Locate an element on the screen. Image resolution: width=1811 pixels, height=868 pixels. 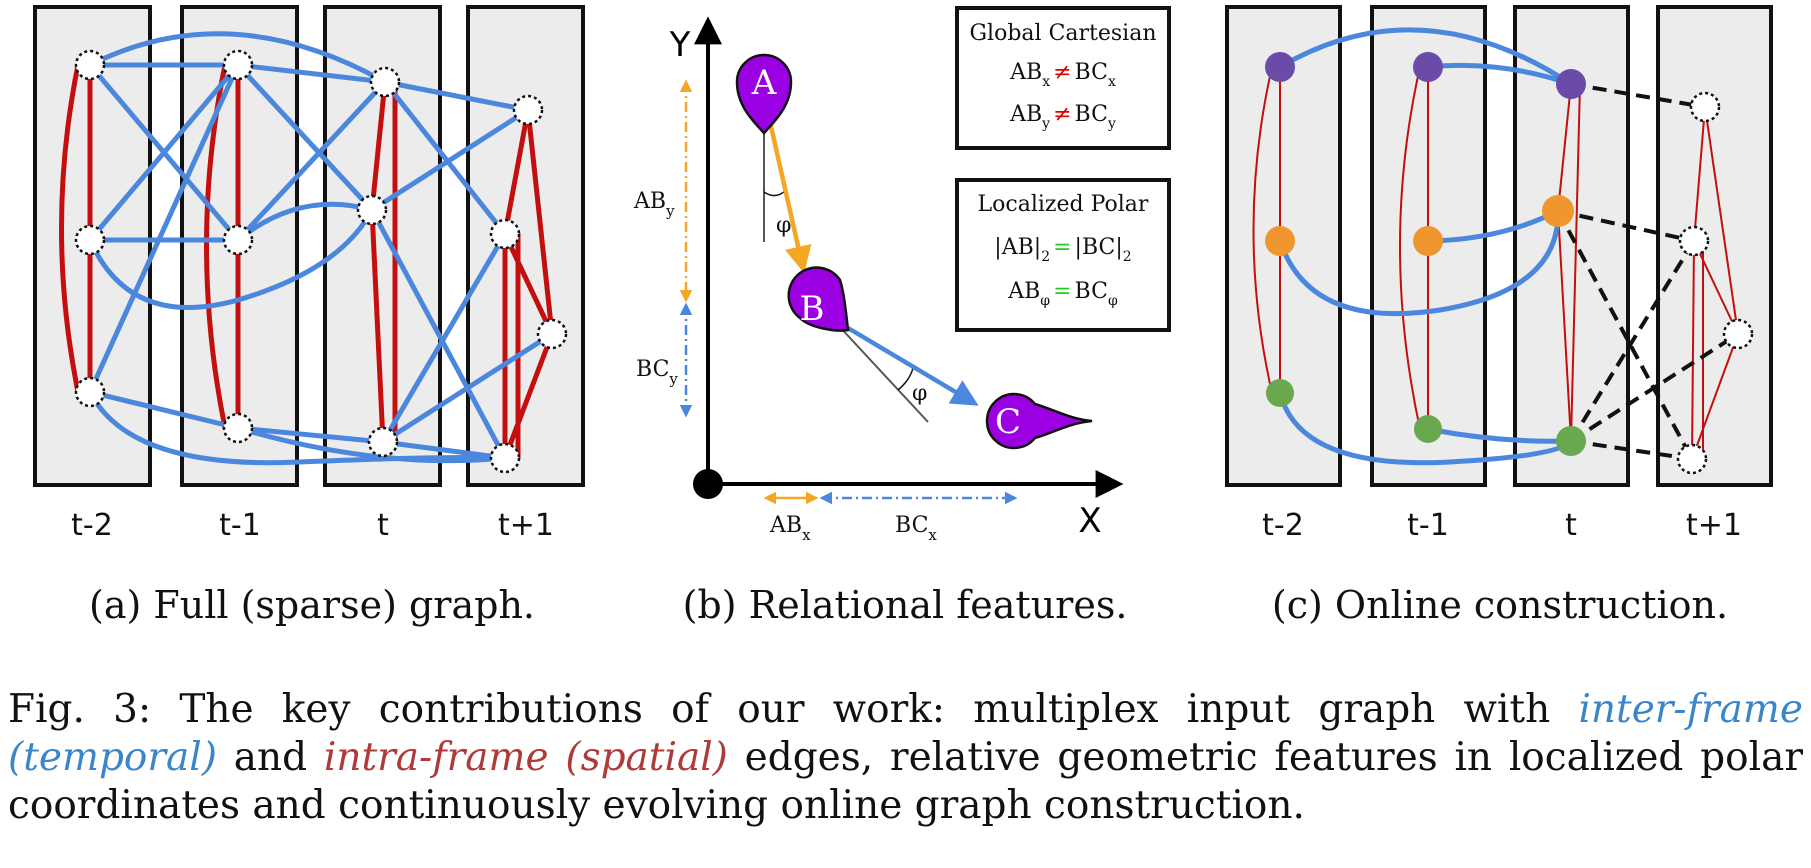
box-global-cartesian-row2: ABy ≠ BCy is located at coordinates (1062, 117).